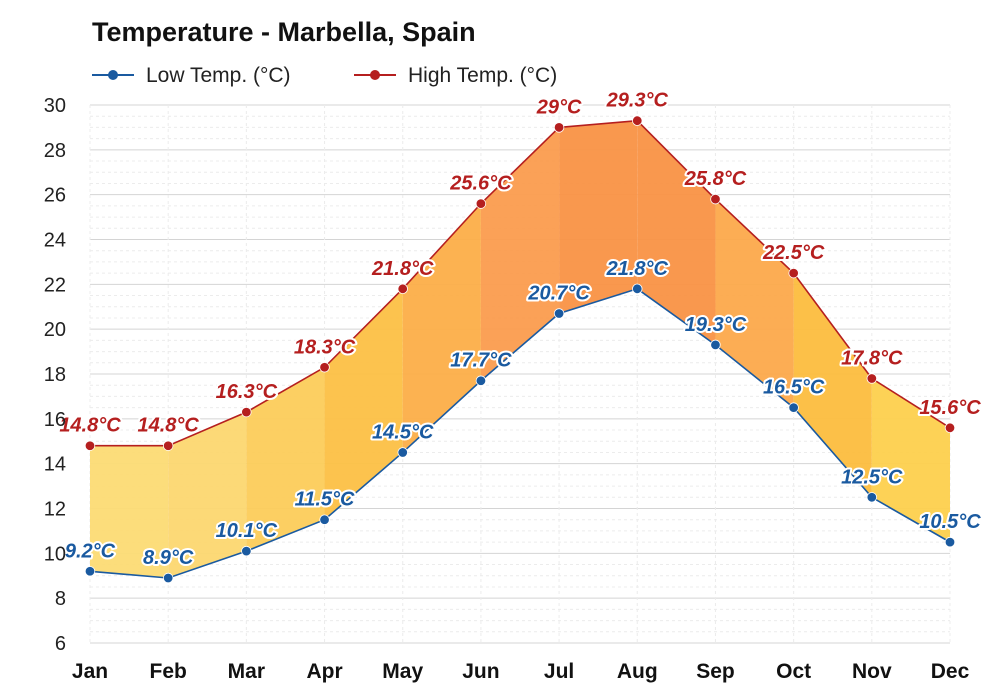 The image size is (1000, 700). What do you see at coordinates (324, 75) in the screenshot?
I see `legend: Low Temp. (°C) High Temp. (°C)` at bounding box center [324, 75].